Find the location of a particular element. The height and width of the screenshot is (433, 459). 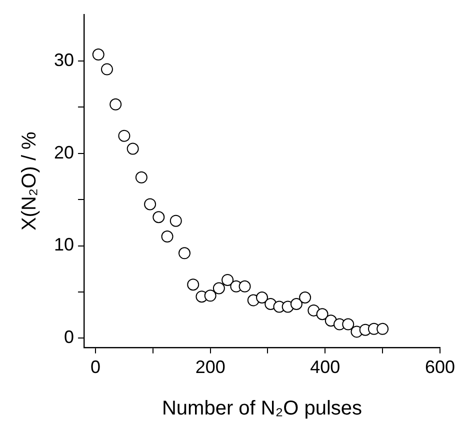

x-tick-label: 200 is located at coordinates (210, 367).